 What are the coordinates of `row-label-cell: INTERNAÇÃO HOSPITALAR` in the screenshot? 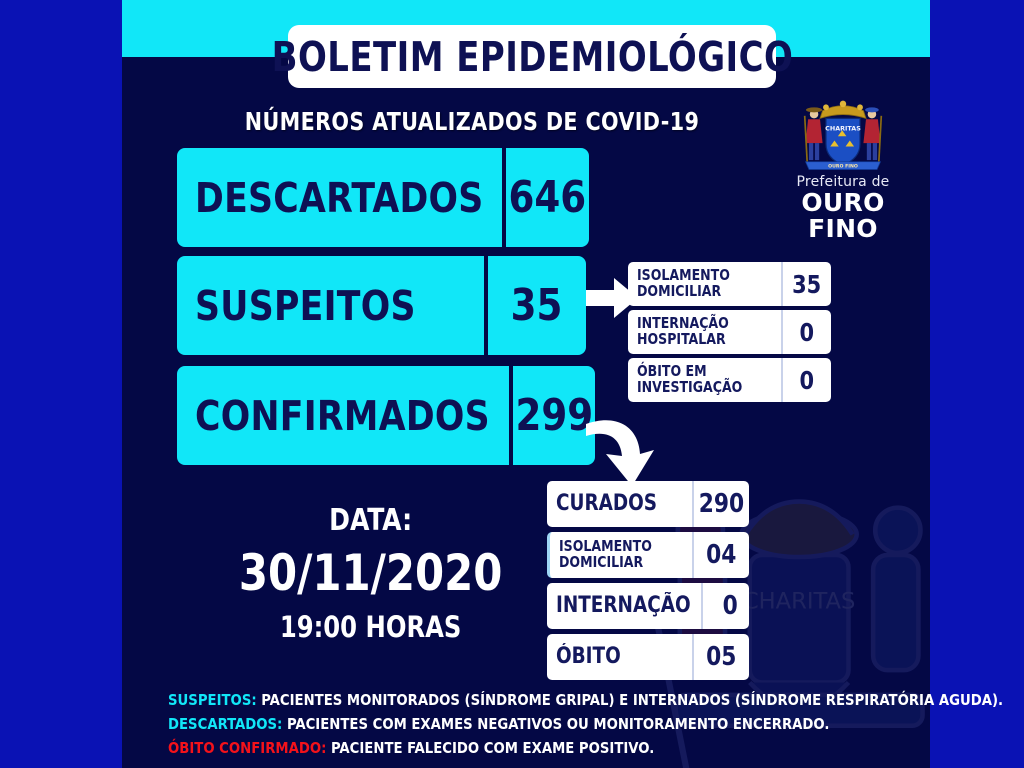 It's located at (704, 332).